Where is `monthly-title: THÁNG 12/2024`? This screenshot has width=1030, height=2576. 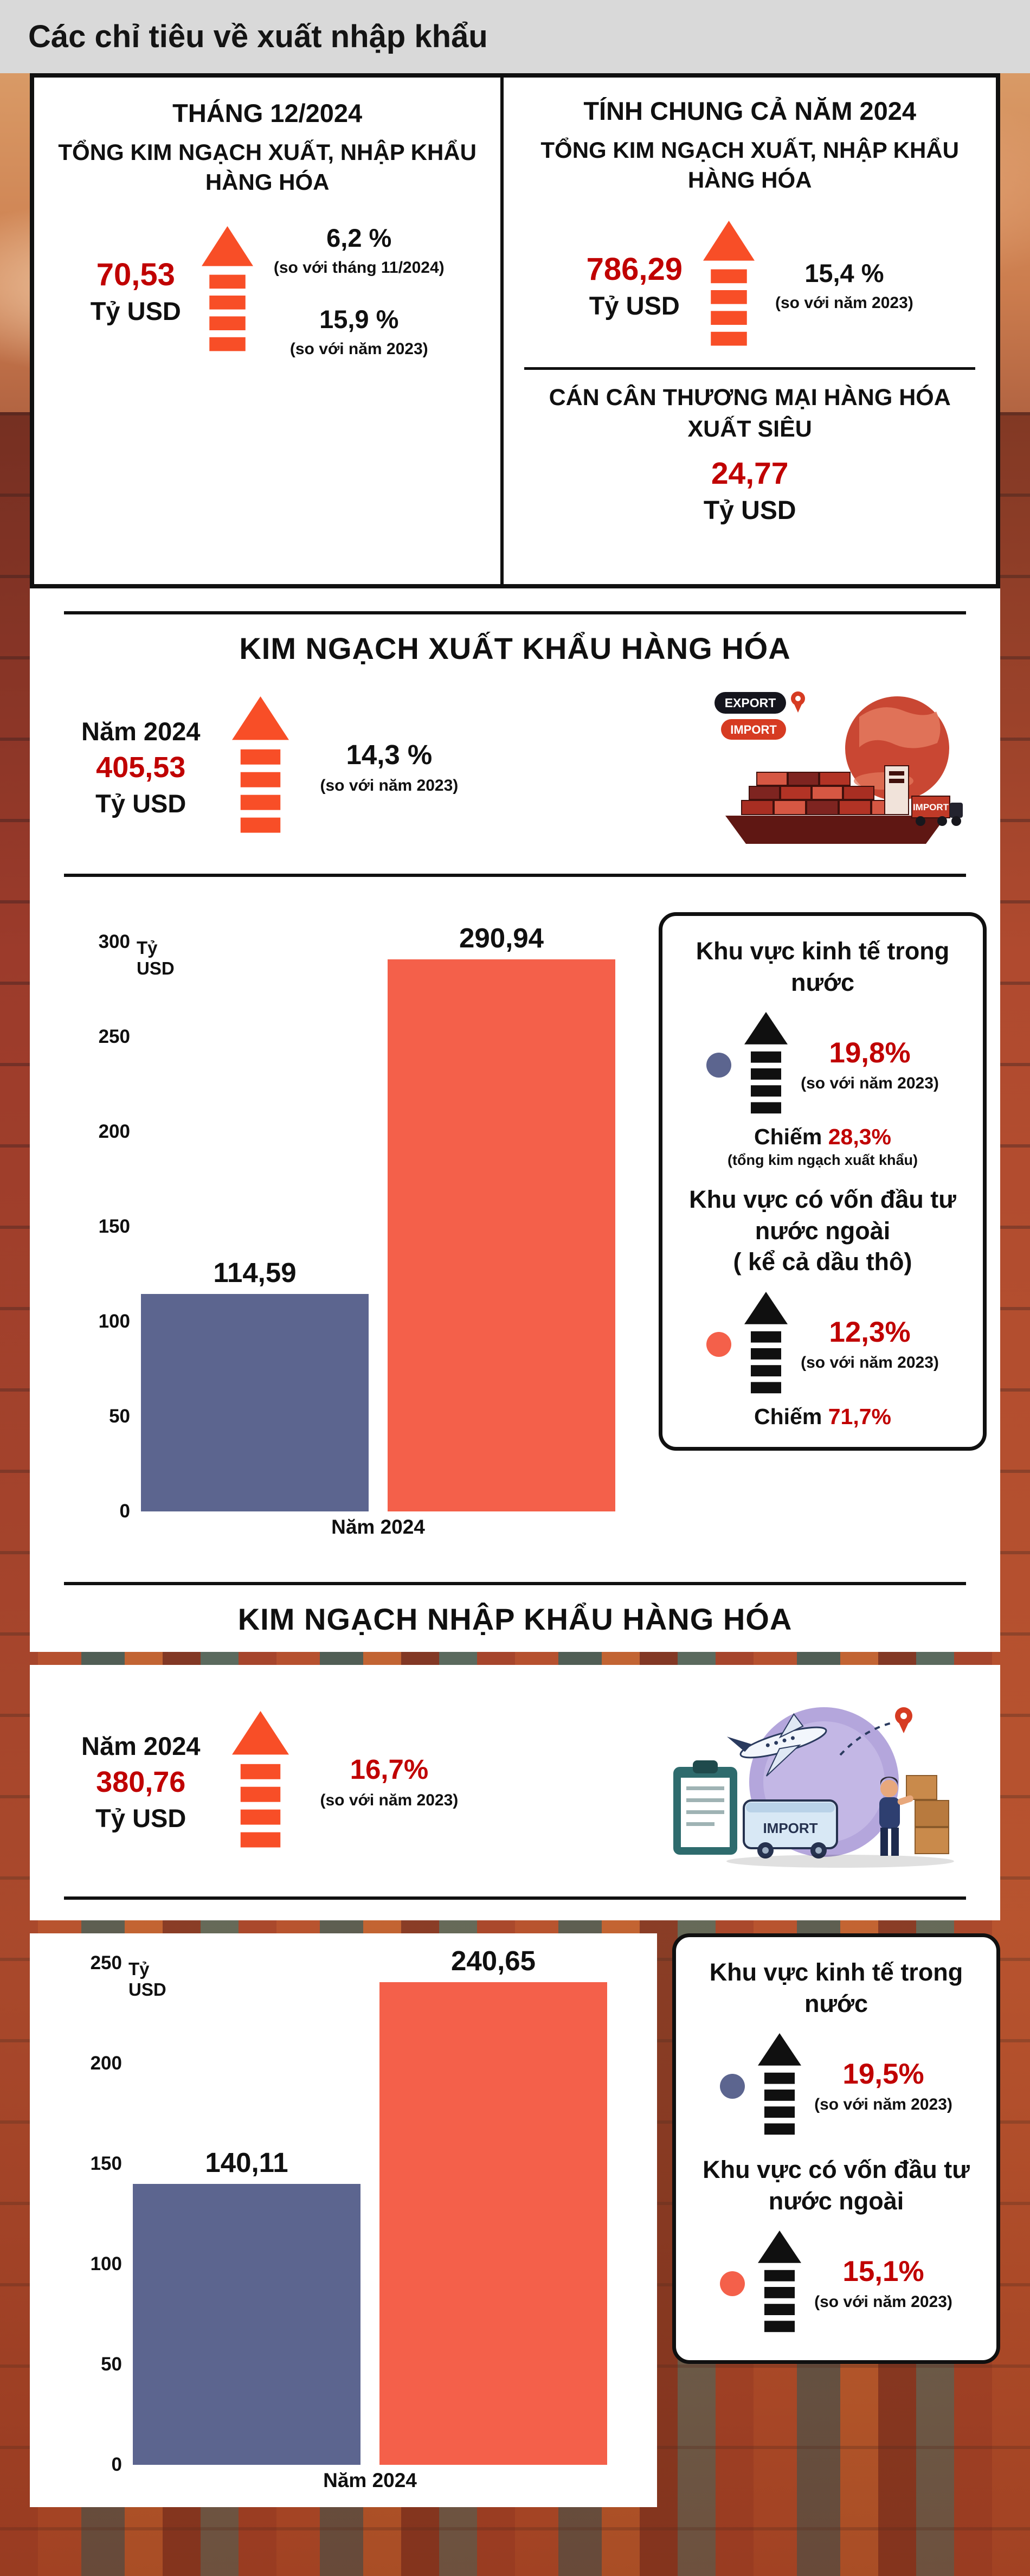 monthly-title: THÁNG 12/2024 is located at coordinates (267, 113).